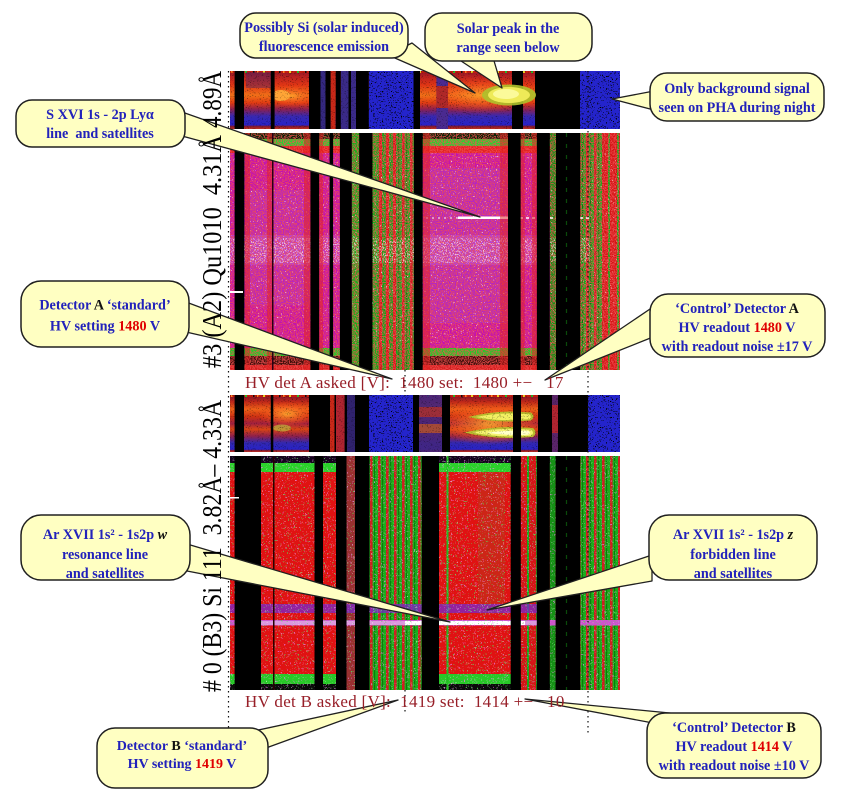 The image size is (844, 808). What do you see at coordinates (100, 115) in the screenshot?
I see `svg-text: S XVI 1s - 2p Lyα` at bounding box center [100, 115].